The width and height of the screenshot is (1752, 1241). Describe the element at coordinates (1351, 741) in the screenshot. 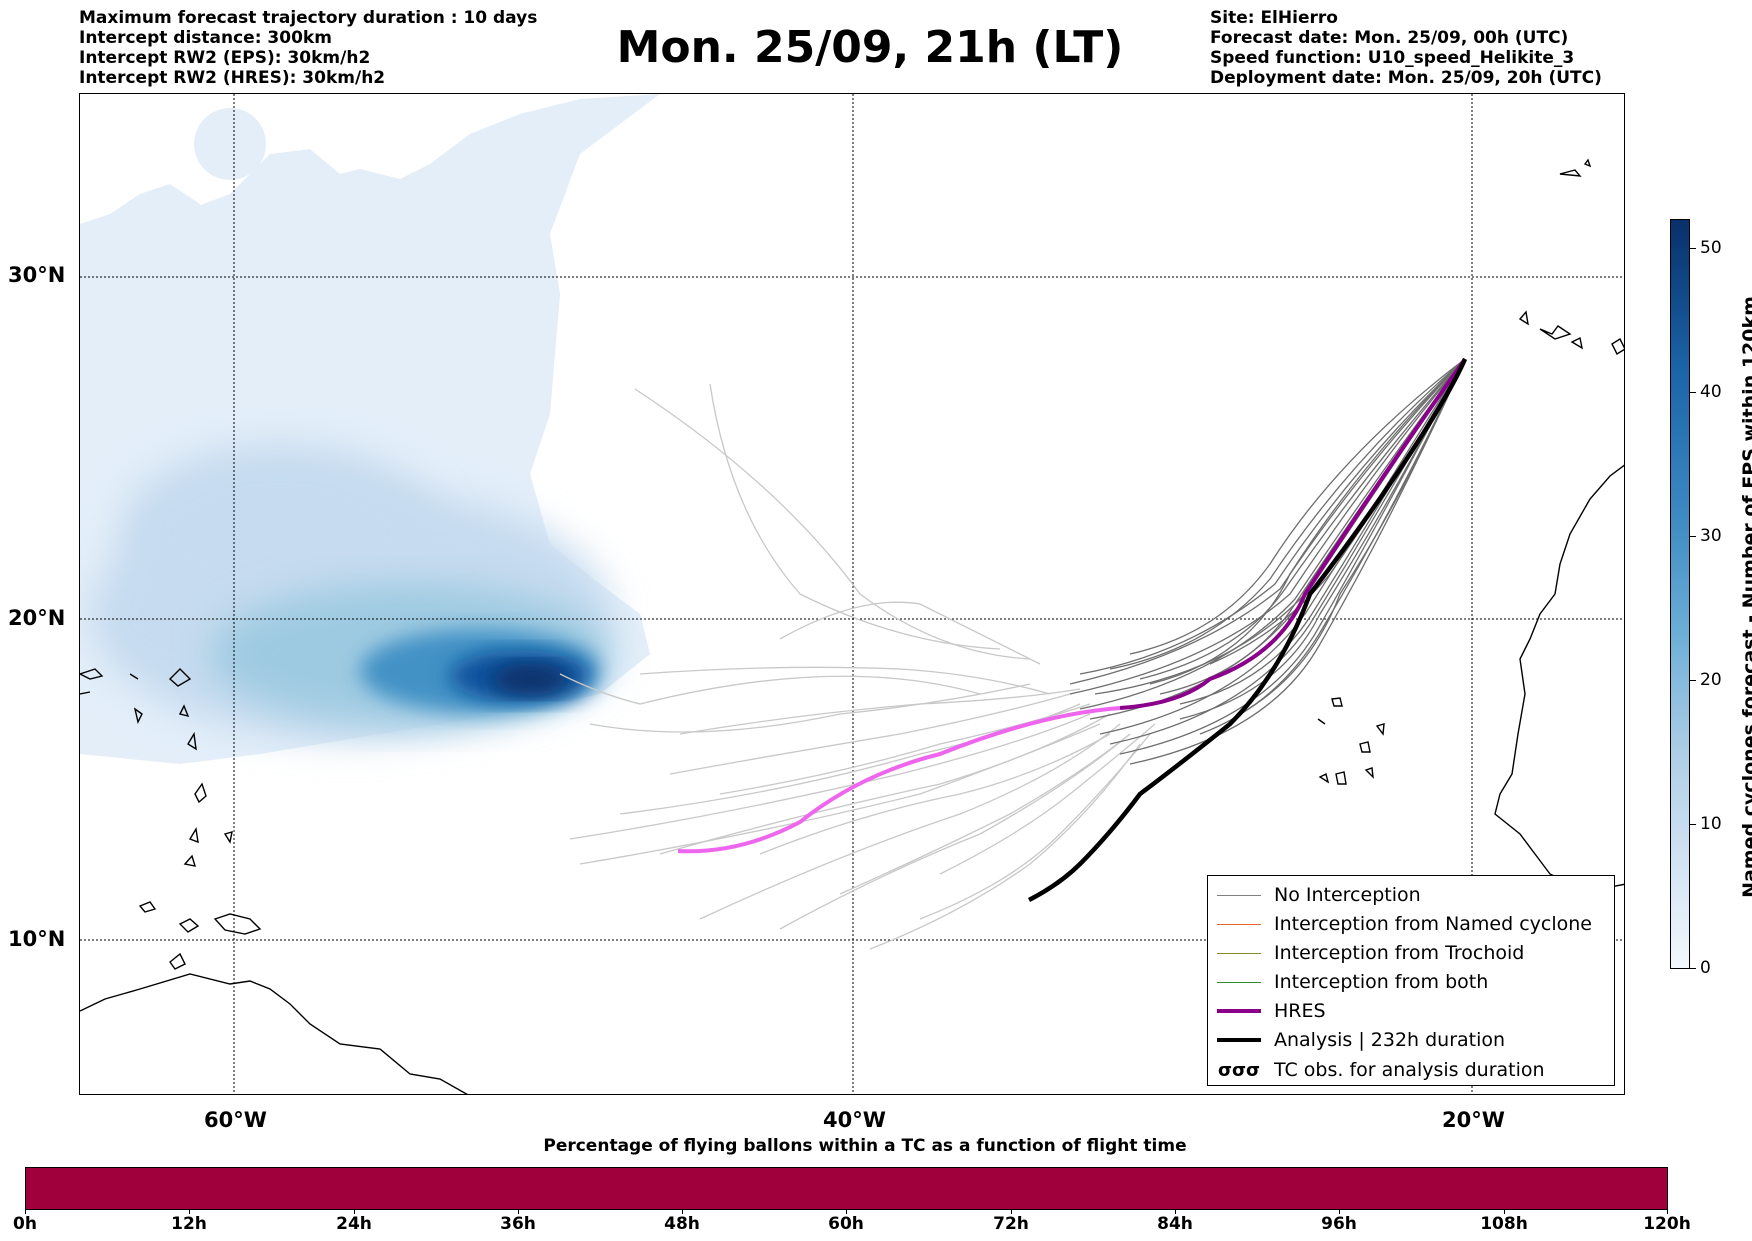

I see `coast-cape-verde` at that location.